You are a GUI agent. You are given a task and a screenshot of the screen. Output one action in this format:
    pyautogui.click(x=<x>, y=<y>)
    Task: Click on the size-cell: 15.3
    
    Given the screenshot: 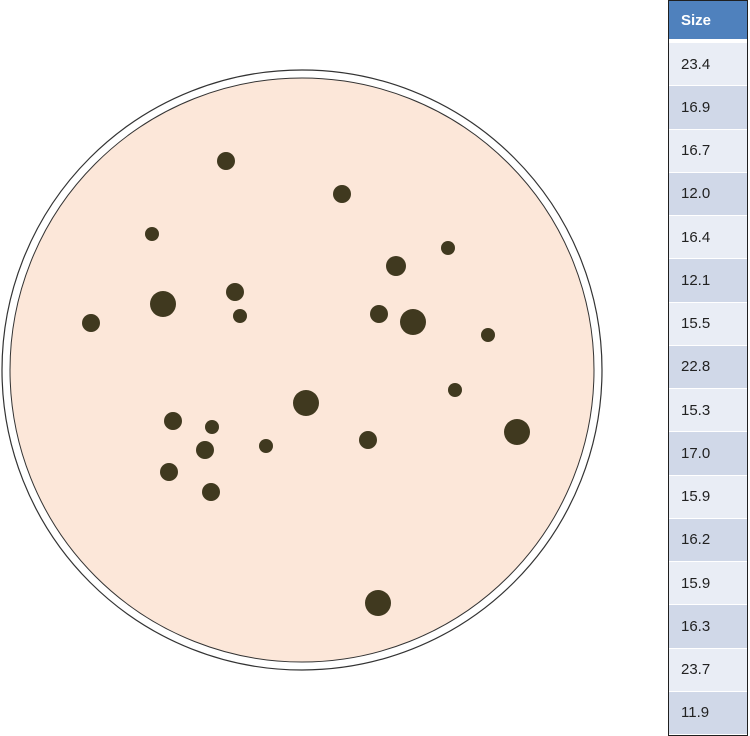 What is the action you would take?
    pyautogui.click(x=708, y=411)
    